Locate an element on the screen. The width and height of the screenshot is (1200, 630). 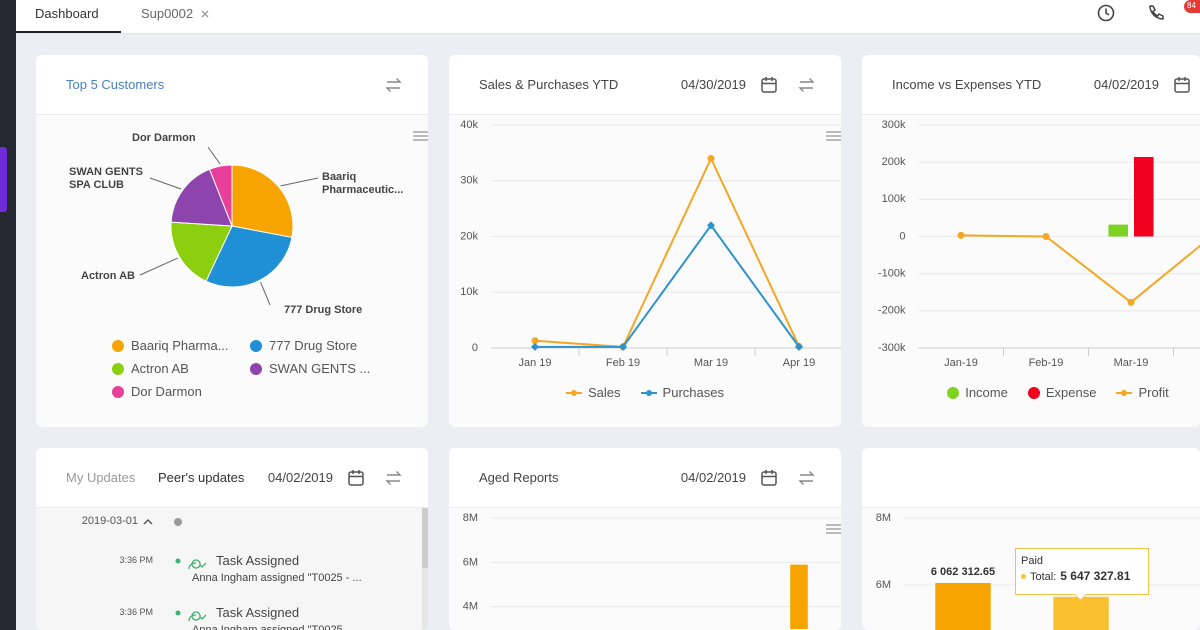
tooltip-marker is located at coordinates (1023, 577).